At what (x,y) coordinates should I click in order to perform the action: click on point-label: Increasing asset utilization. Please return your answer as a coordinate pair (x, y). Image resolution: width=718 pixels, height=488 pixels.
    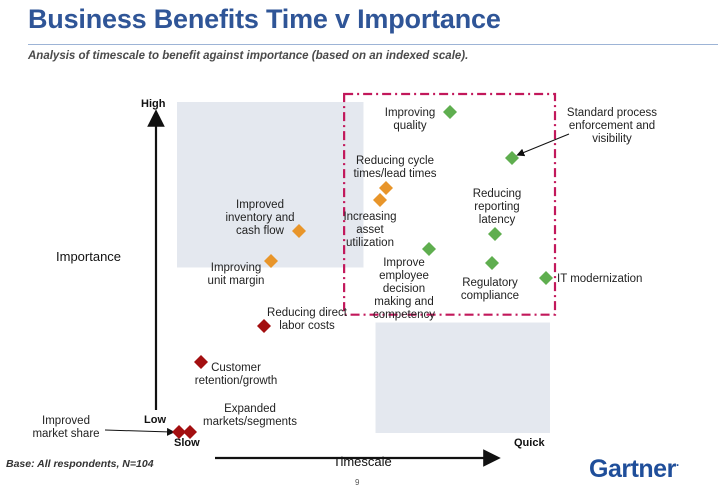
    Looking at the image, I should click on (369, 230).